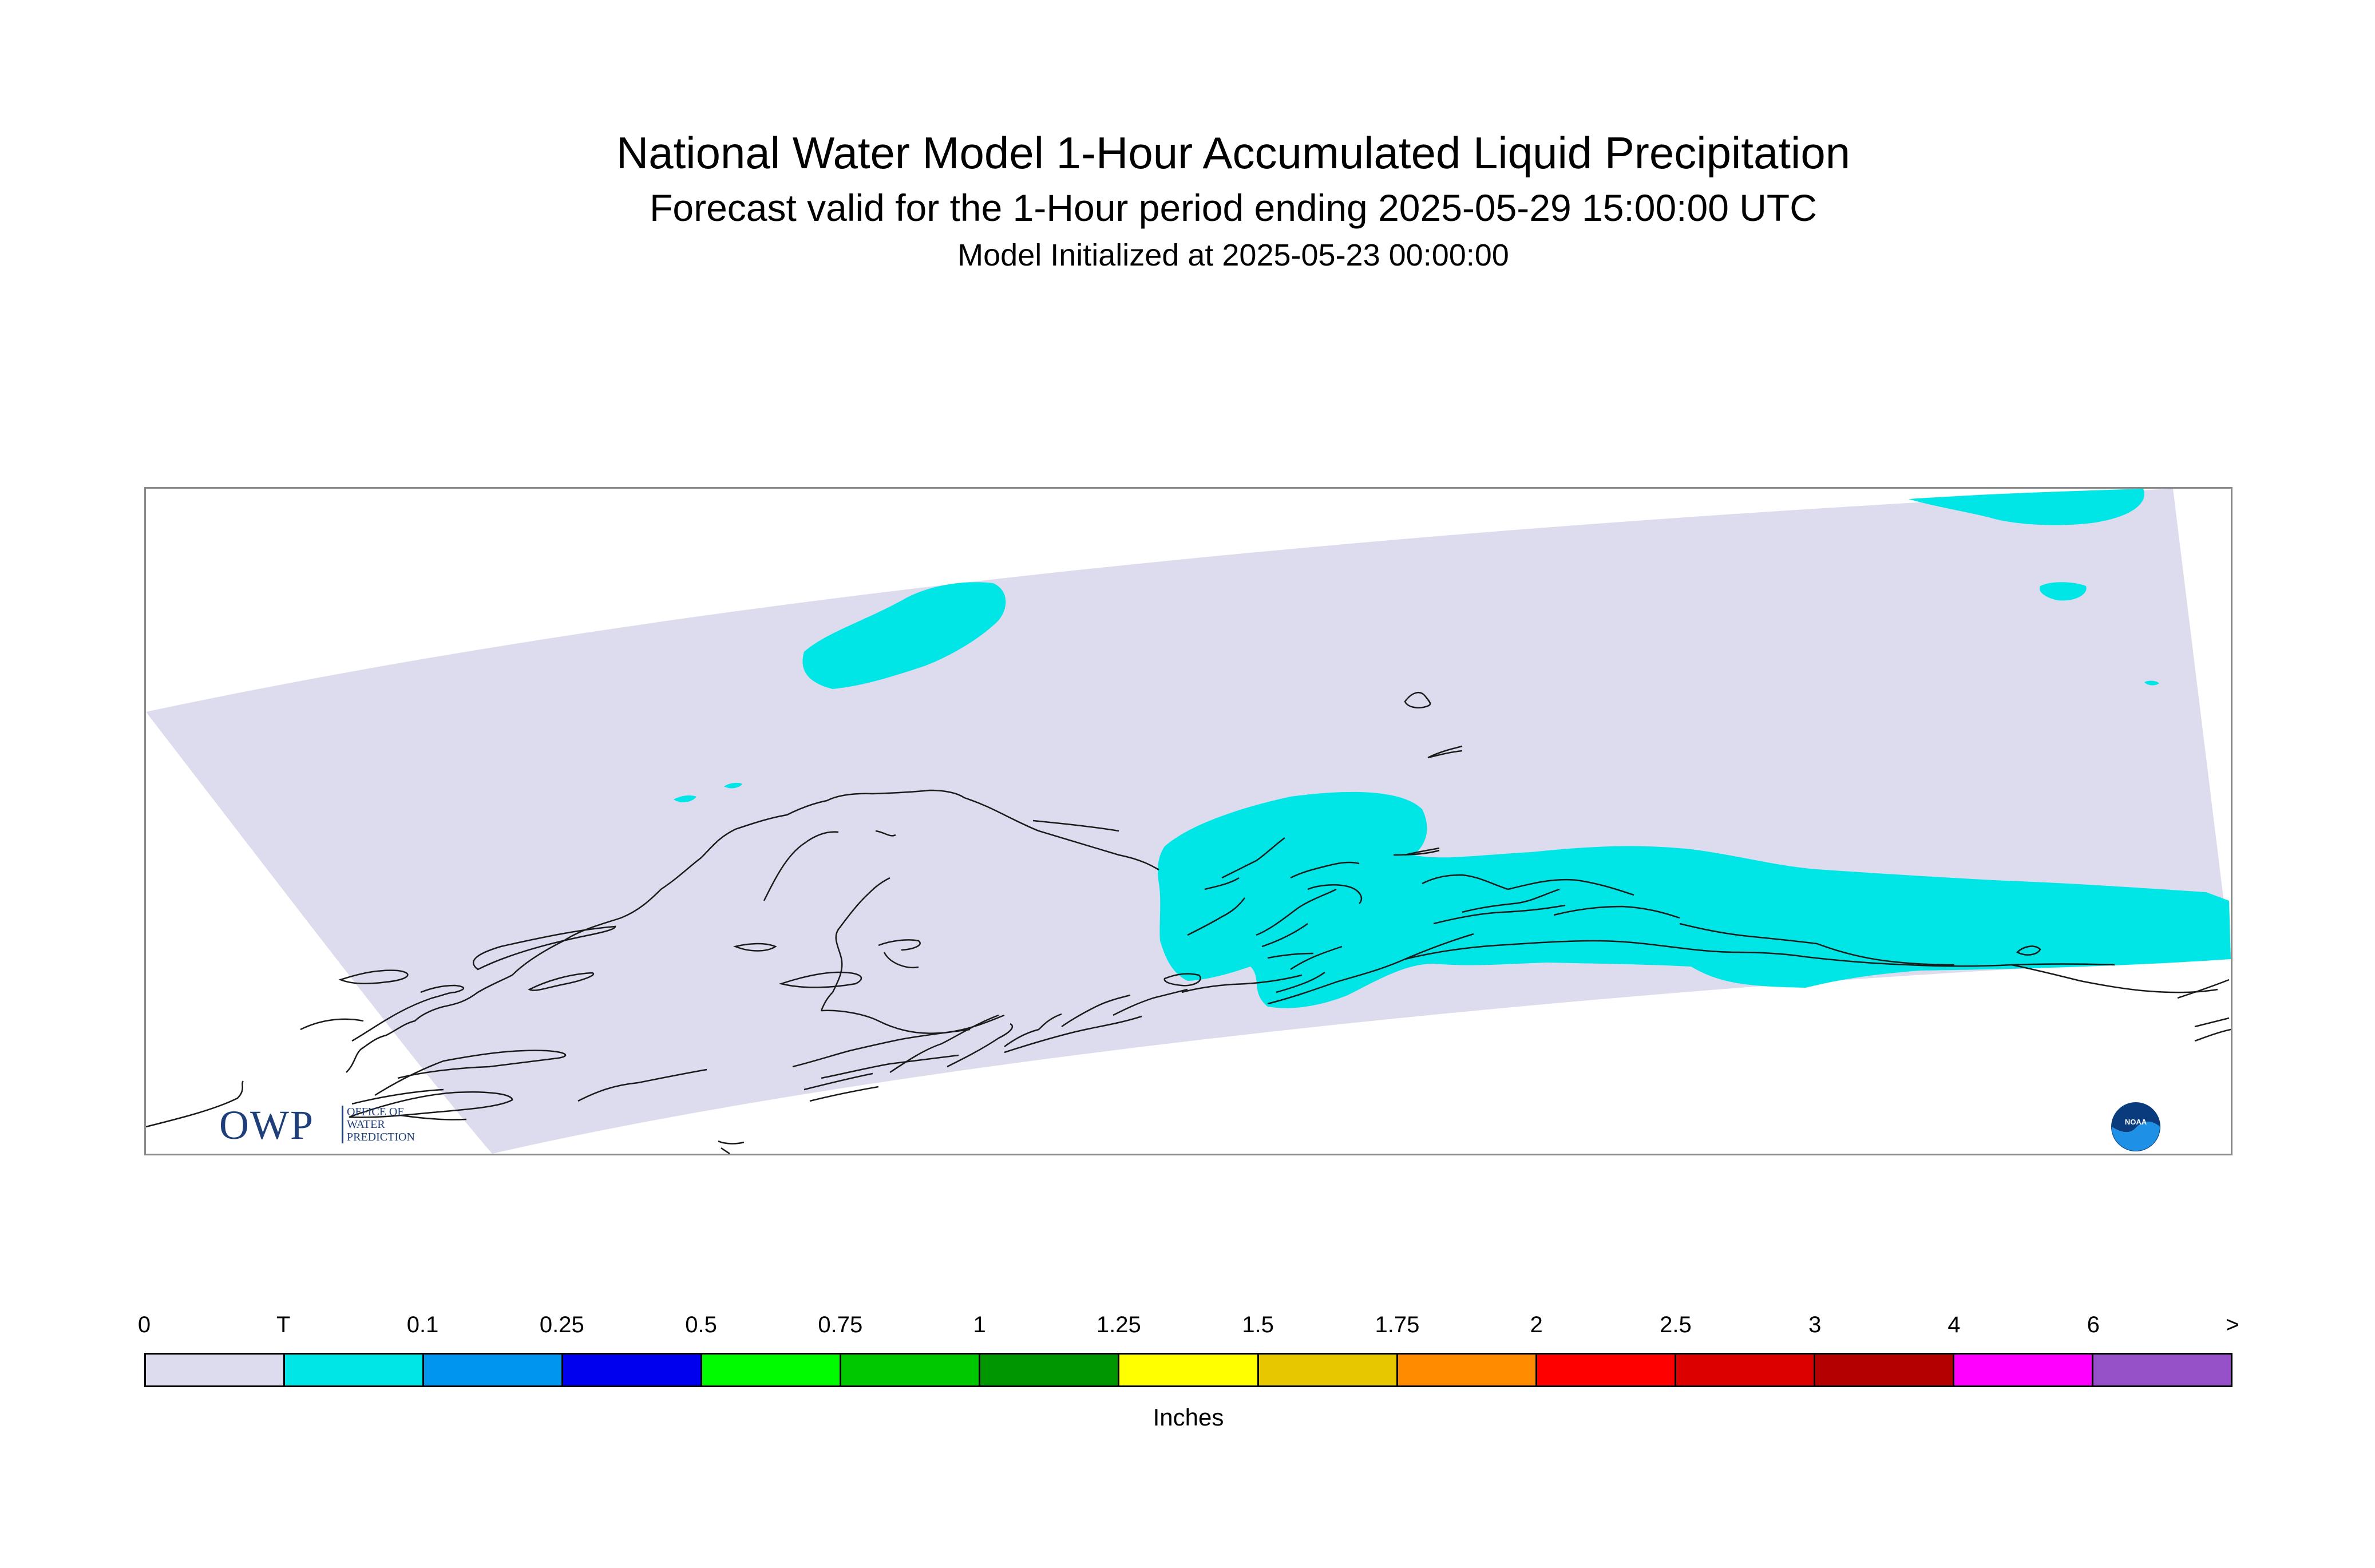 The image size is (2375, 1568). I want to click on legend-tick-label: 0.25, so click(561, 1324).